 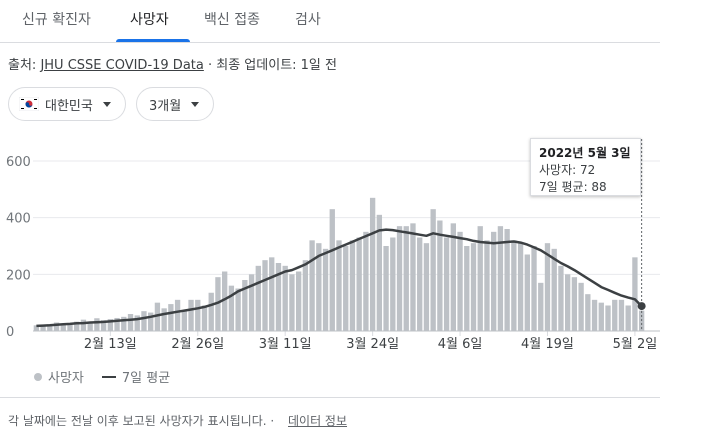 I want to click on chart-legend: 사망자 7일 평균, so click(x=102, y=376).